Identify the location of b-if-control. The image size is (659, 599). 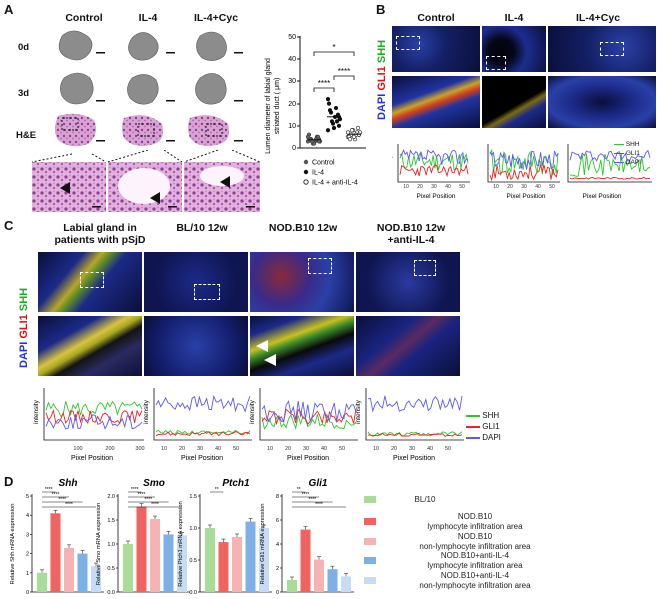
(436, 49).